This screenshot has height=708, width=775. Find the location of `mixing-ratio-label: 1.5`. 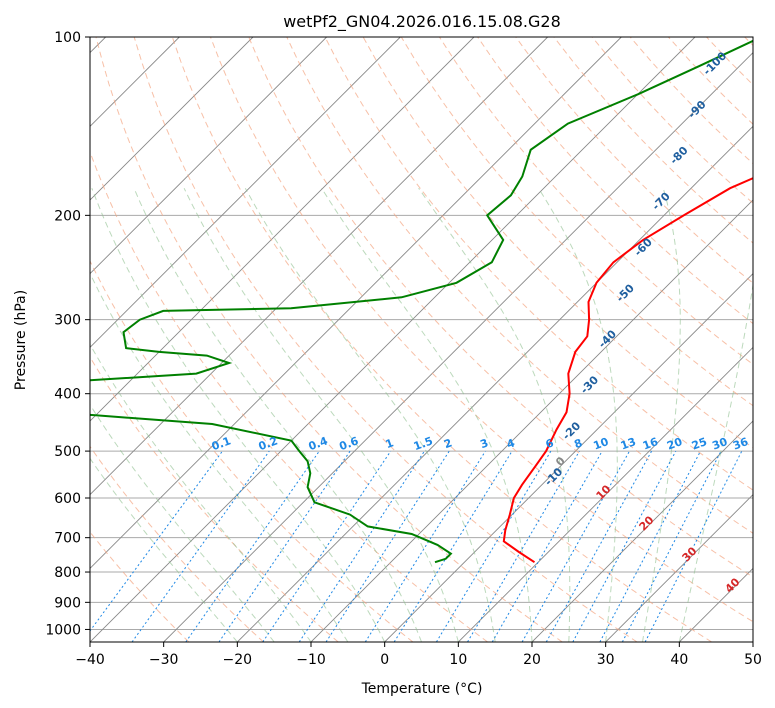

mixing-ratio-label: 1.5 is located at coordinates (423, 443).